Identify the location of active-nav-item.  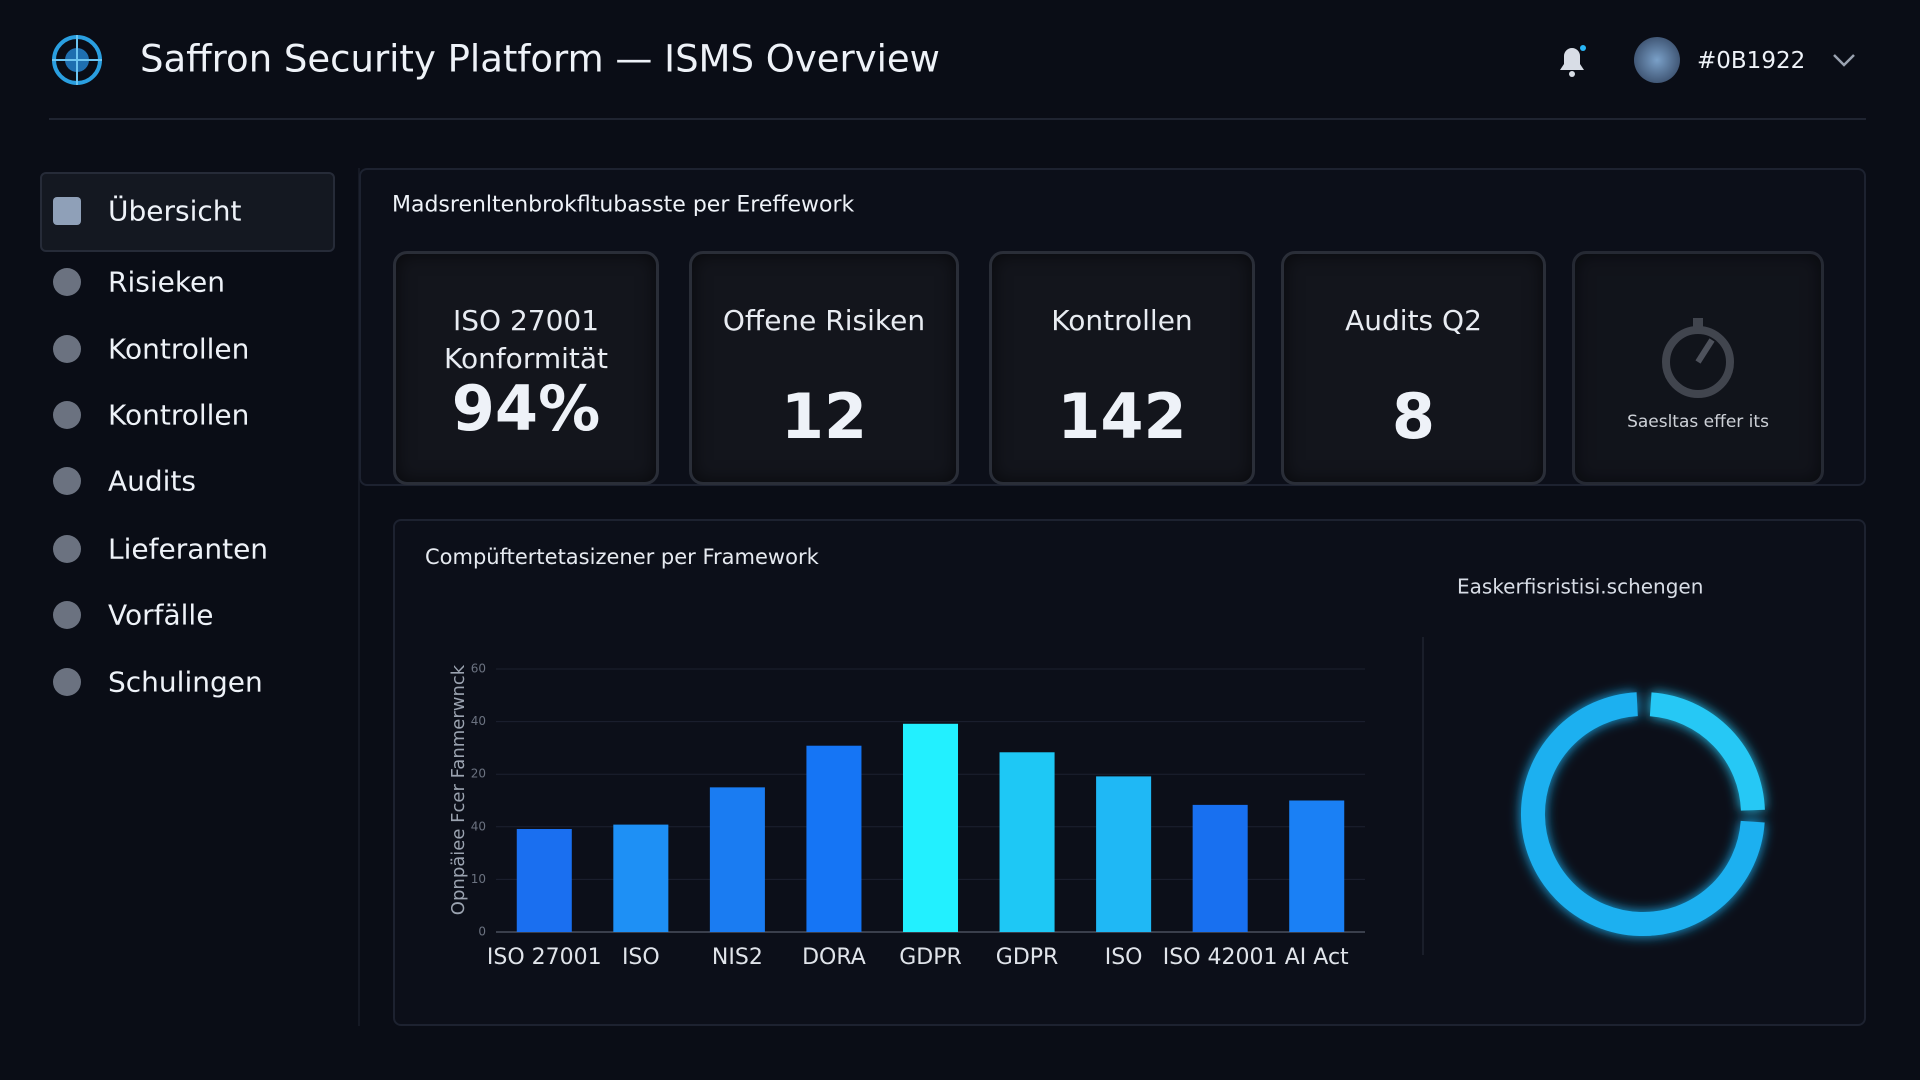
(187, 212).